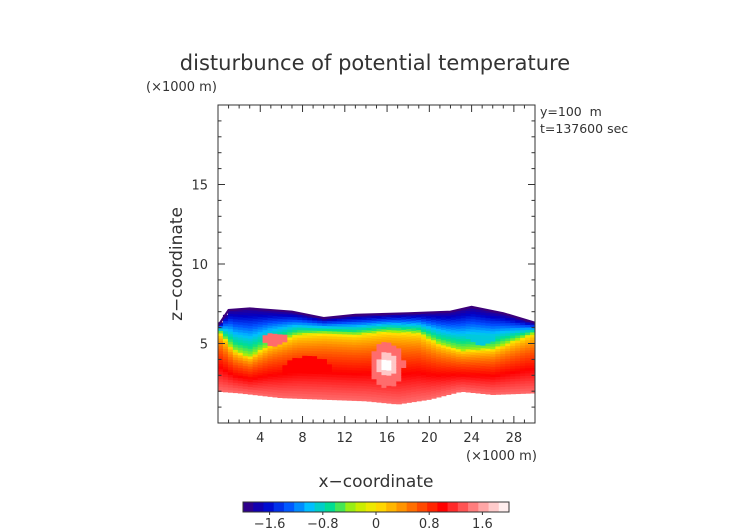 This screenshot has width=752, height=532. Describe the element at coordinates (482, 524) in the screenshot. I see `colorbar-tick-label: 1.6` at that location.